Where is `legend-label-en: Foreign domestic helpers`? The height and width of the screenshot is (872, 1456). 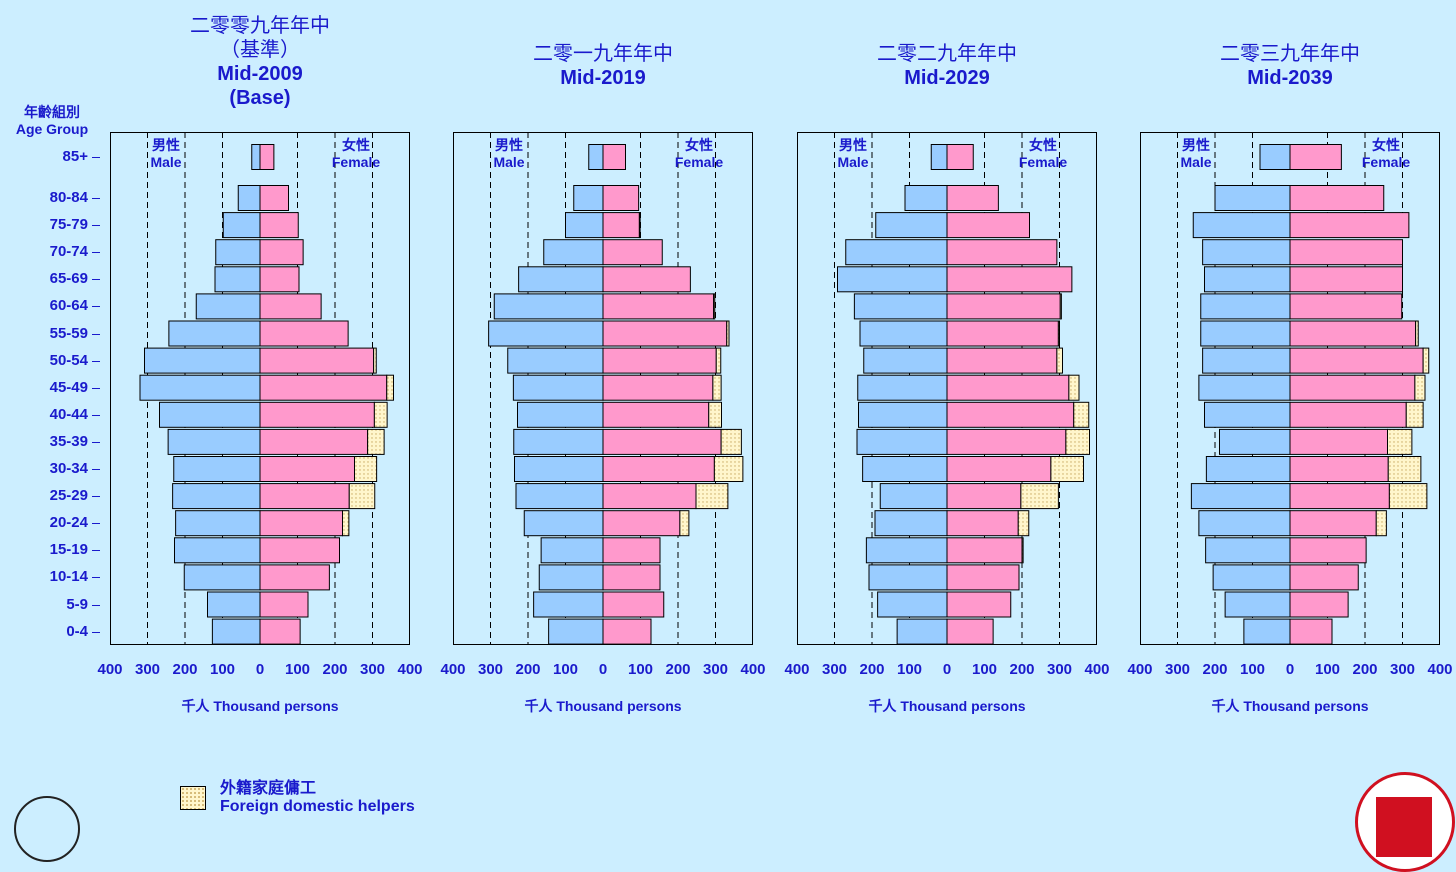
legend-label-en: Foreign domestic helpers is located at coordinates (317, 806).